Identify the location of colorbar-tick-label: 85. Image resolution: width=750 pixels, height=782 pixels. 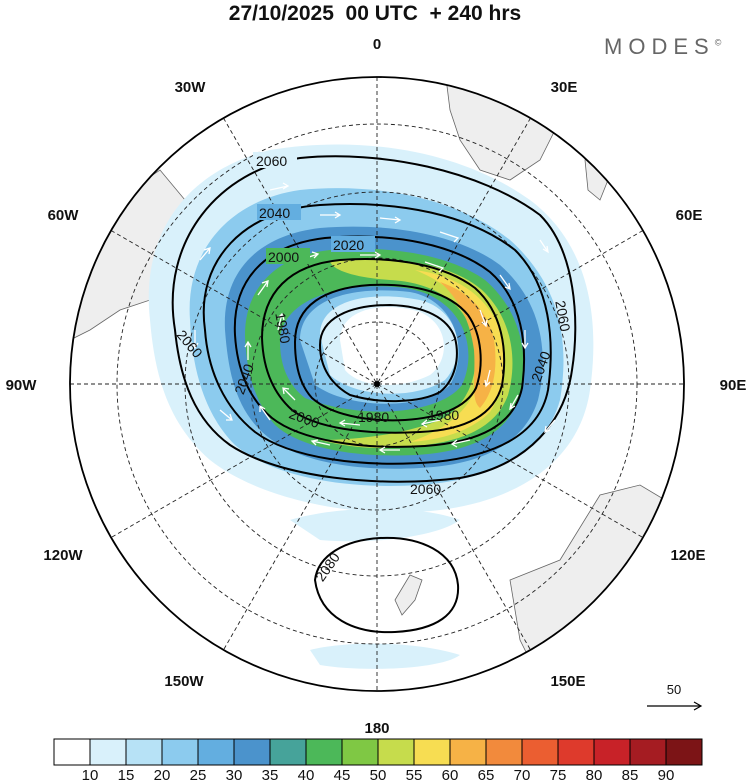
(630, 774).